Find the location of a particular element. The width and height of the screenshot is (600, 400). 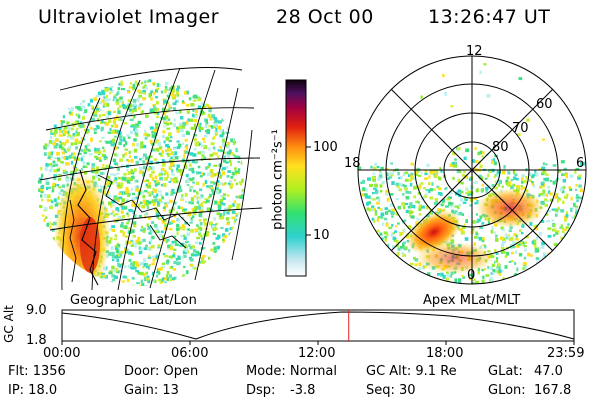

time-tick-0000: 00:00 is located at coordinates (62, 353).